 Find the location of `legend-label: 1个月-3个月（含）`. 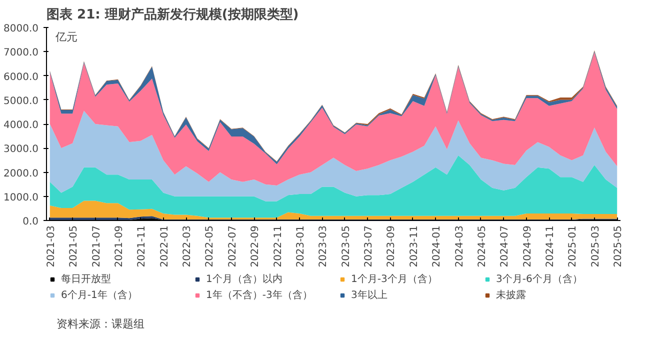

legend-label: 1个月-3个月（含） is located at coordinates (394, 279).